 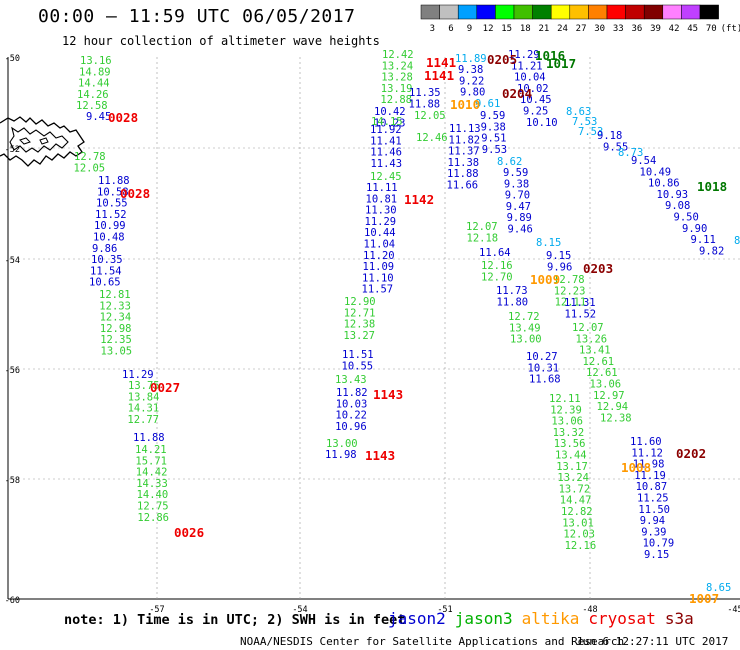 What do you see at coordinates (565, 399) in the screenshot?
I see `wave-height-value: 12.11` at bounding box center [565, 399].